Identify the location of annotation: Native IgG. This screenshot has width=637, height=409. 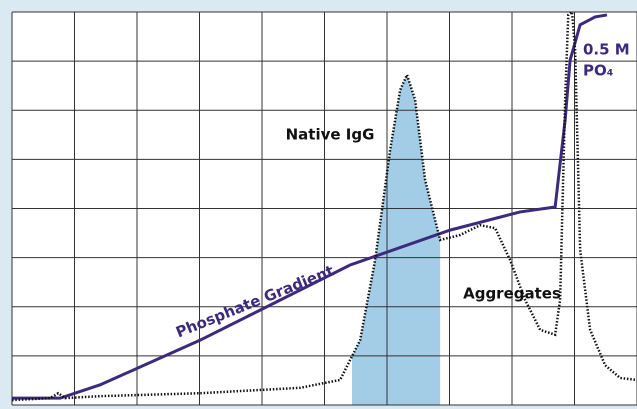
(330, 135).